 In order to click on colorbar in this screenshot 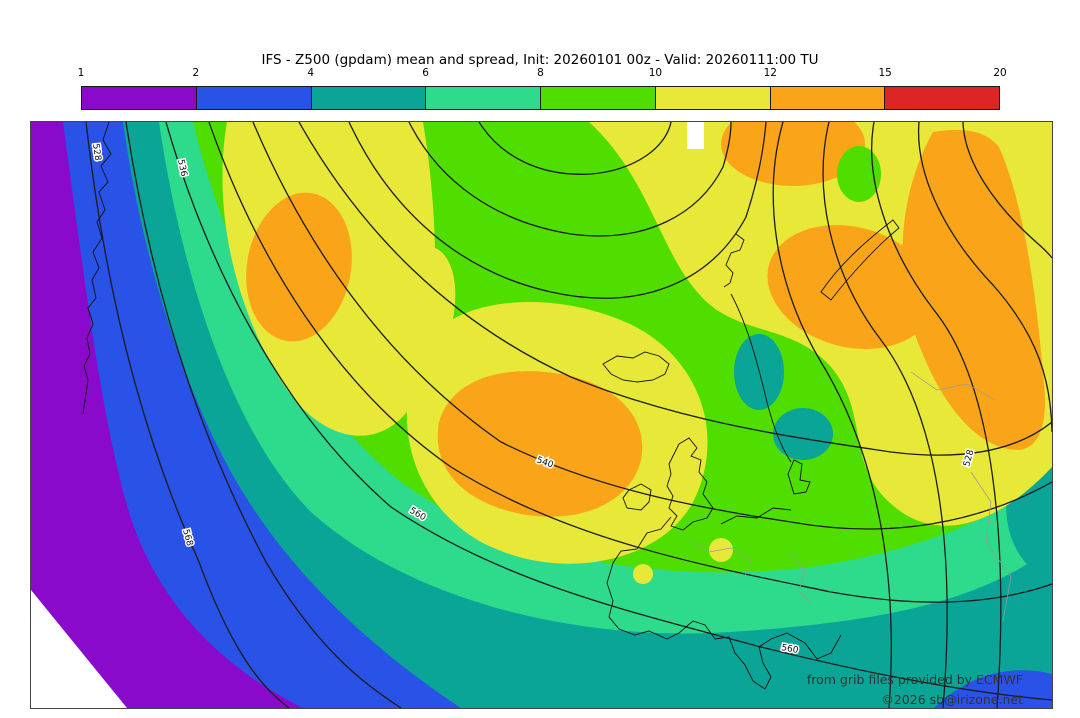, I will do `click(540, 98)`.